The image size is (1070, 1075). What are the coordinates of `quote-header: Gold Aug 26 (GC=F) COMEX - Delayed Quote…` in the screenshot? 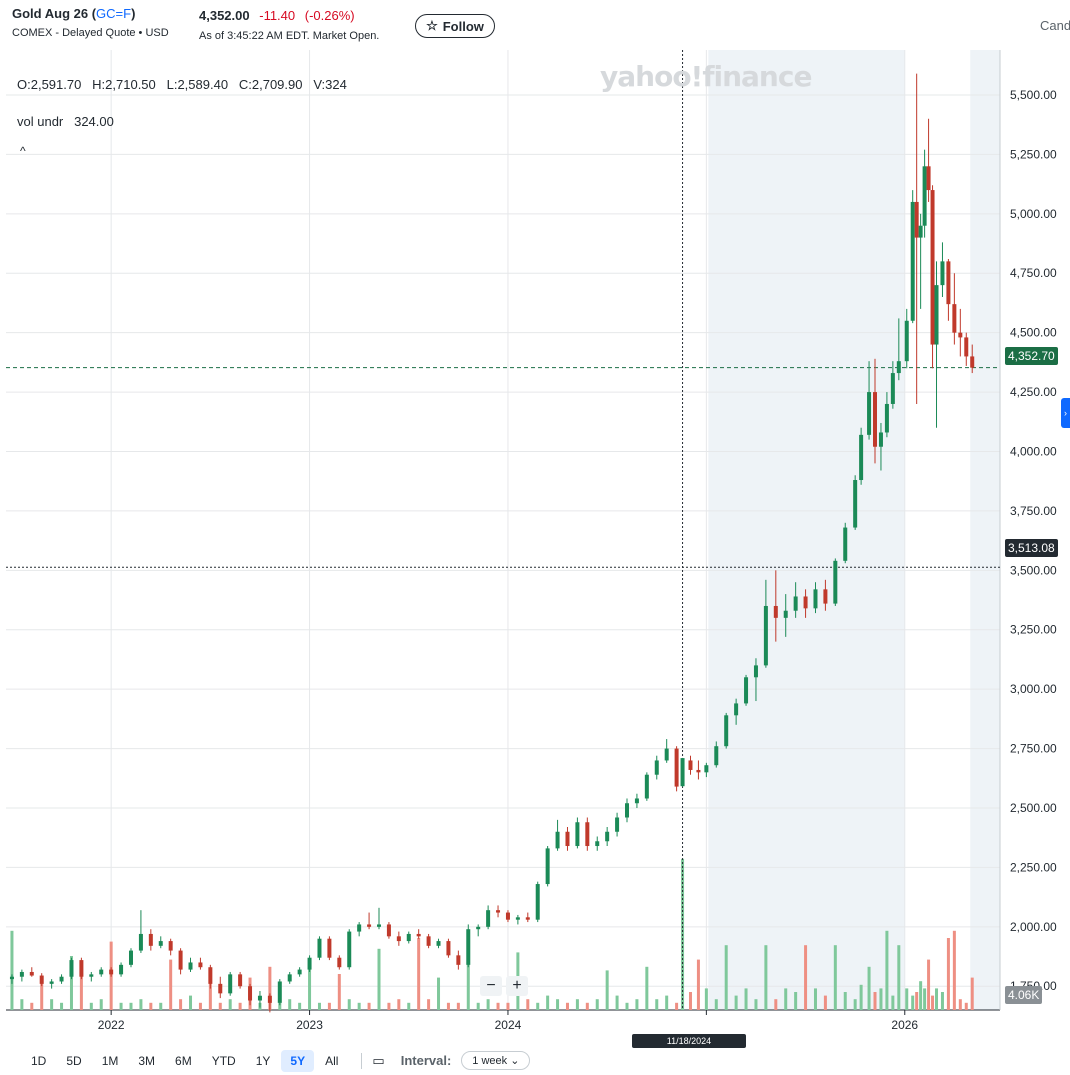 It's located at (535, 25).